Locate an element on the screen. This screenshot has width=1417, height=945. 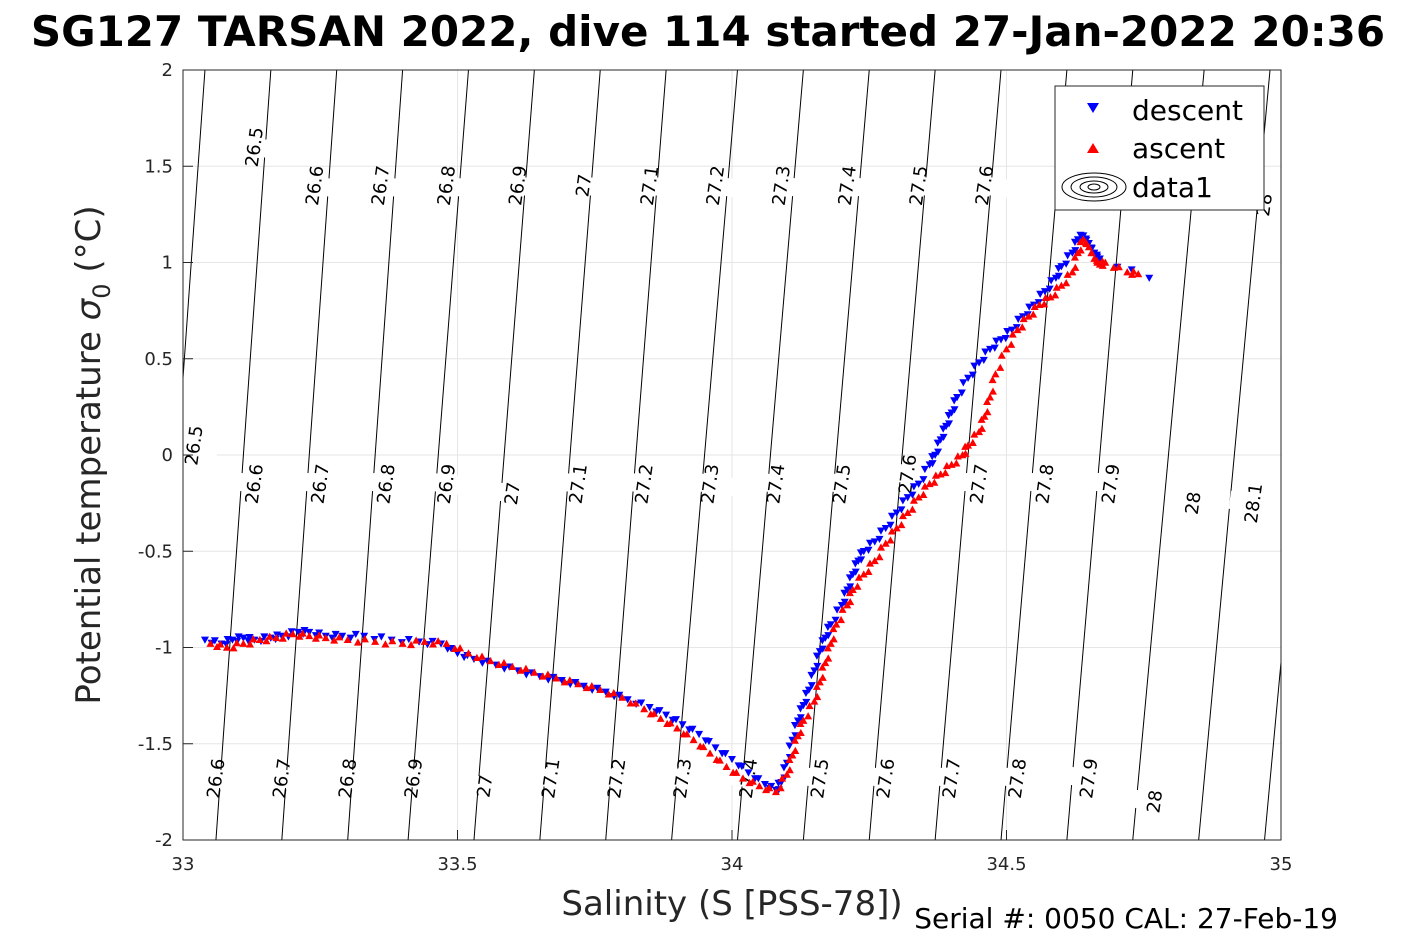
y-tick-label: -0.5 is located at coordinates (155, 551).